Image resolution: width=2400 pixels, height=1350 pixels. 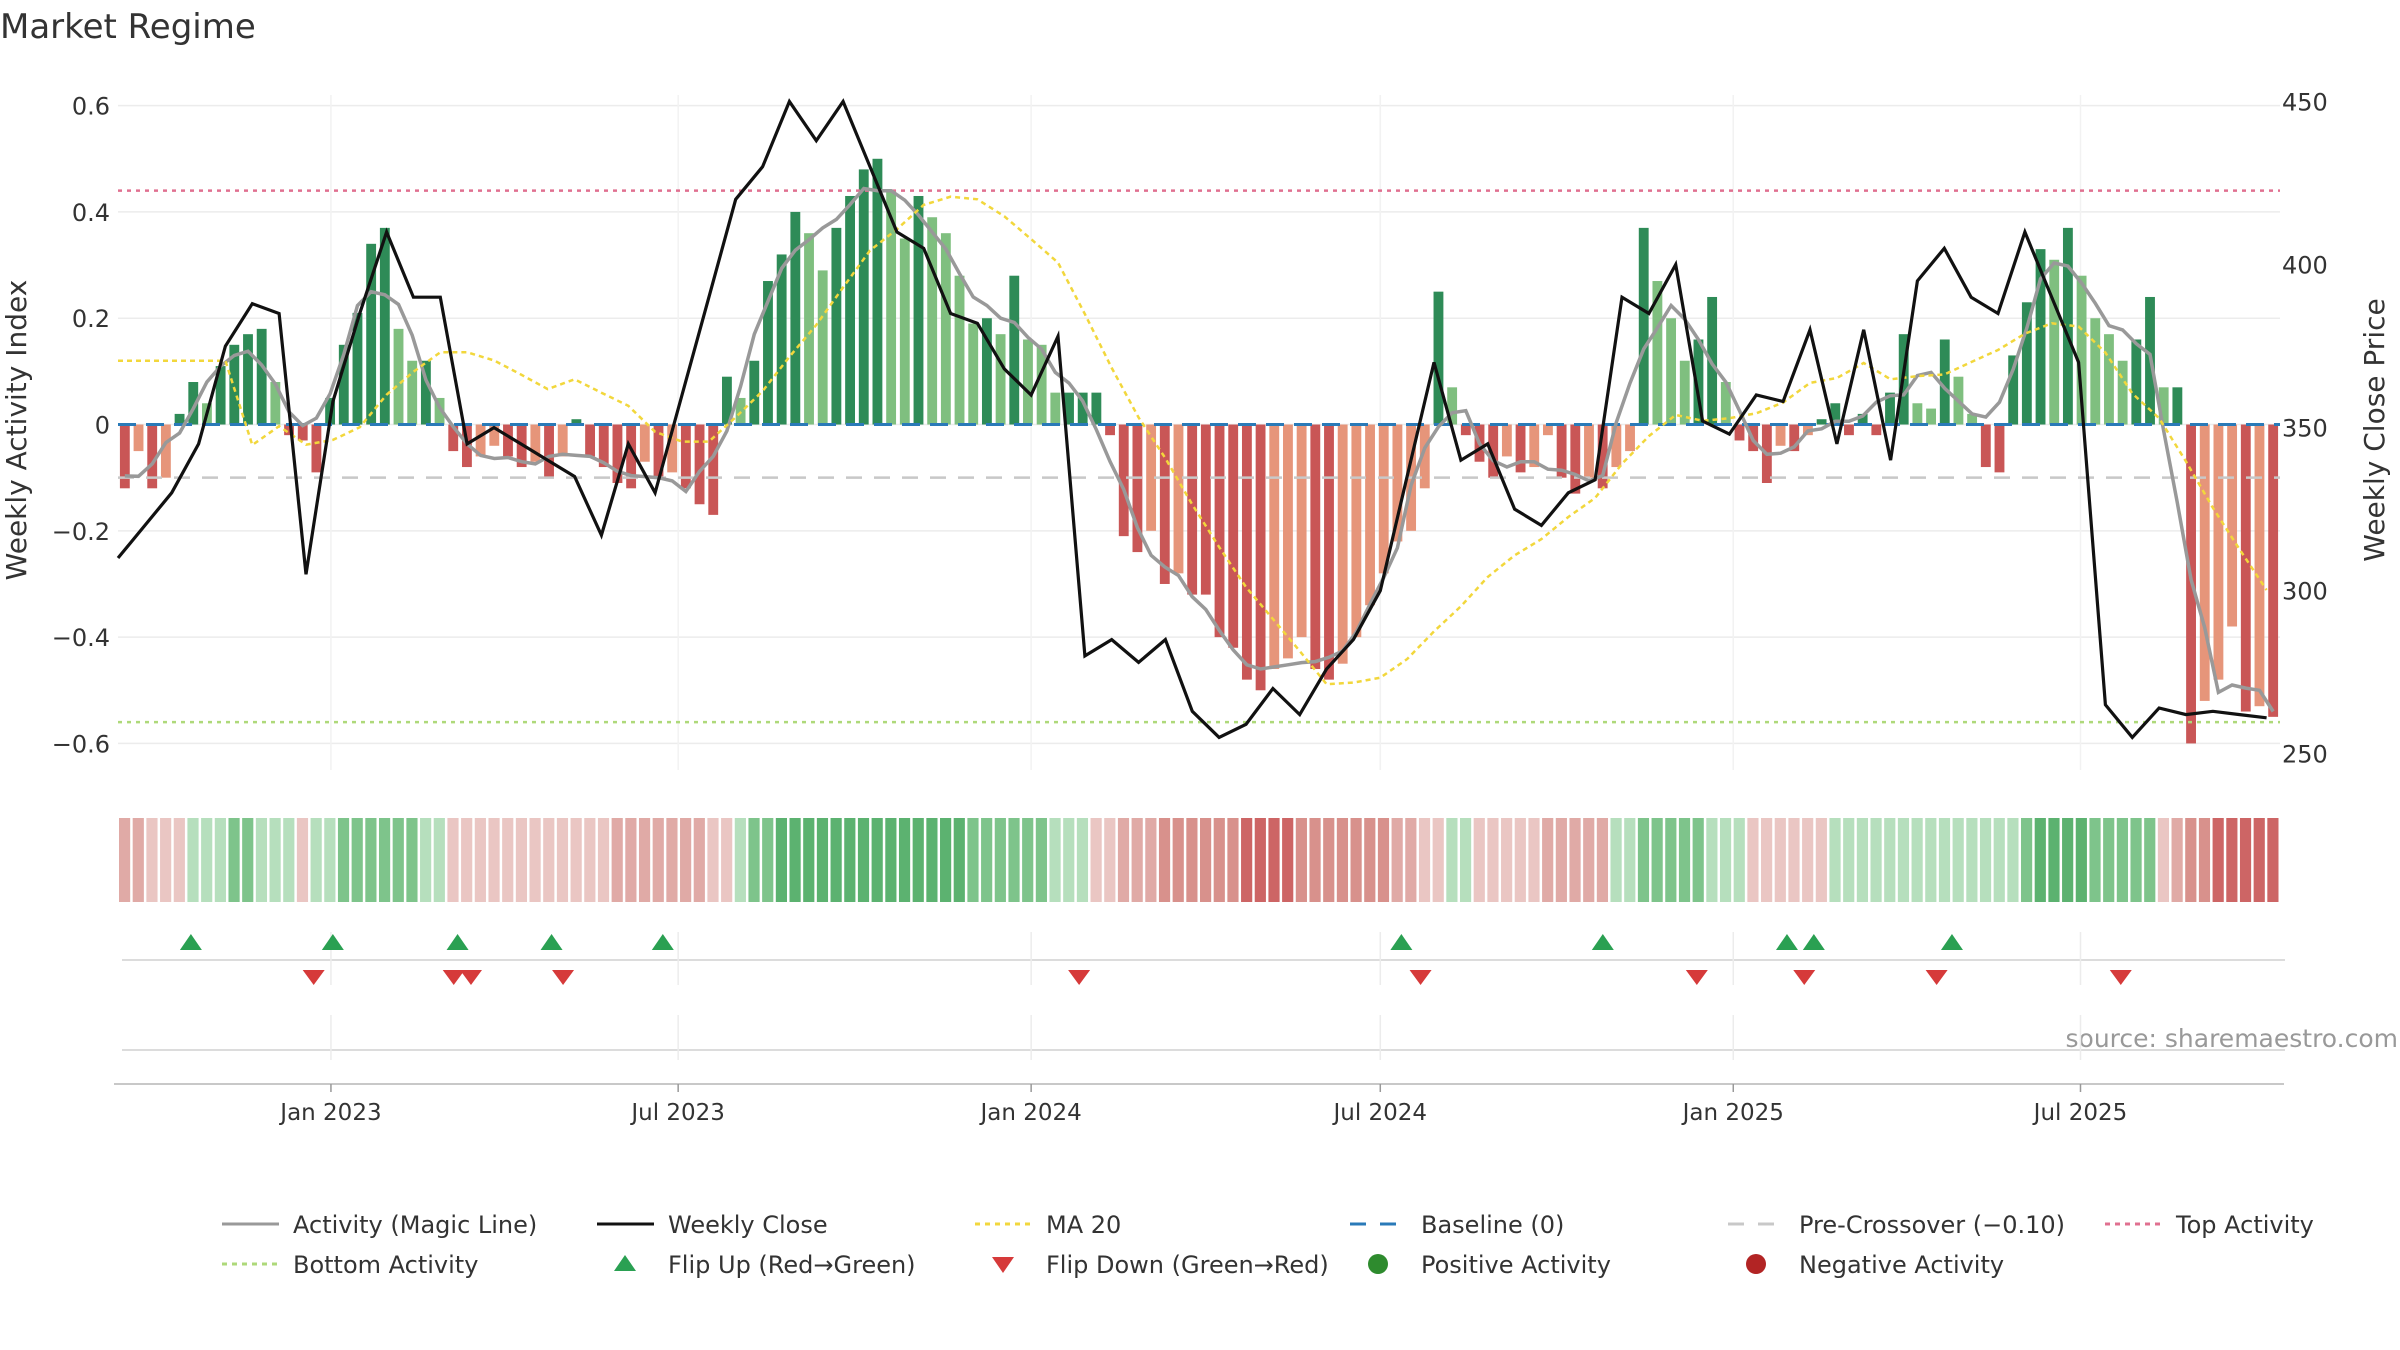 I want to click on x-tick-label: Jan 2025, so click(x=1732, y=1113).